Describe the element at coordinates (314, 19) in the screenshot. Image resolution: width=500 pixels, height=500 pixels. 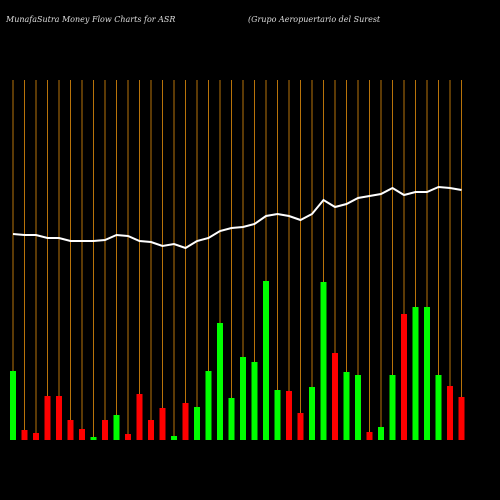
I see `chart-subtitle: (Grupo Aeropuertario del Surest` at that location.